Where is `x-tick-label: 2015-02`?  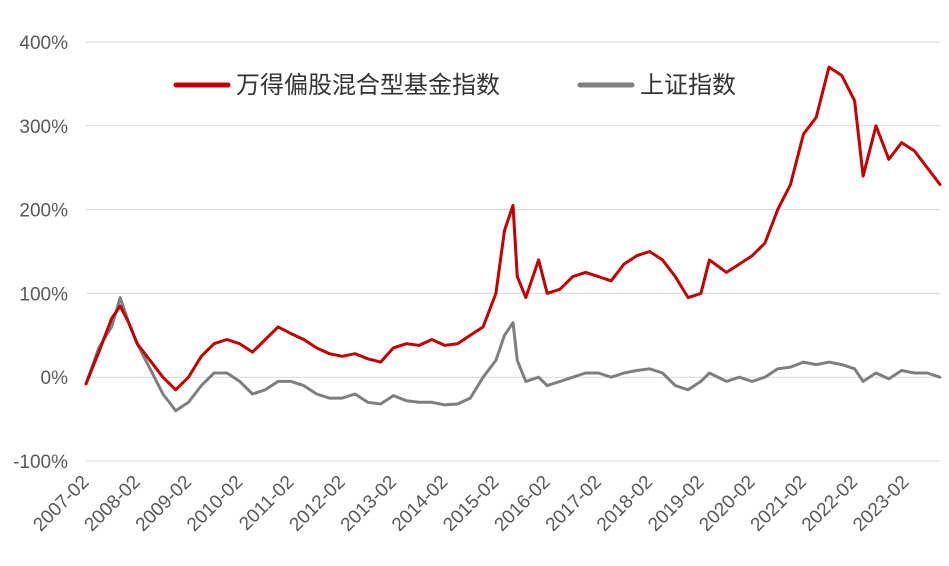 x-tick-label: 2015-02 is located at coordinates (471, 504).